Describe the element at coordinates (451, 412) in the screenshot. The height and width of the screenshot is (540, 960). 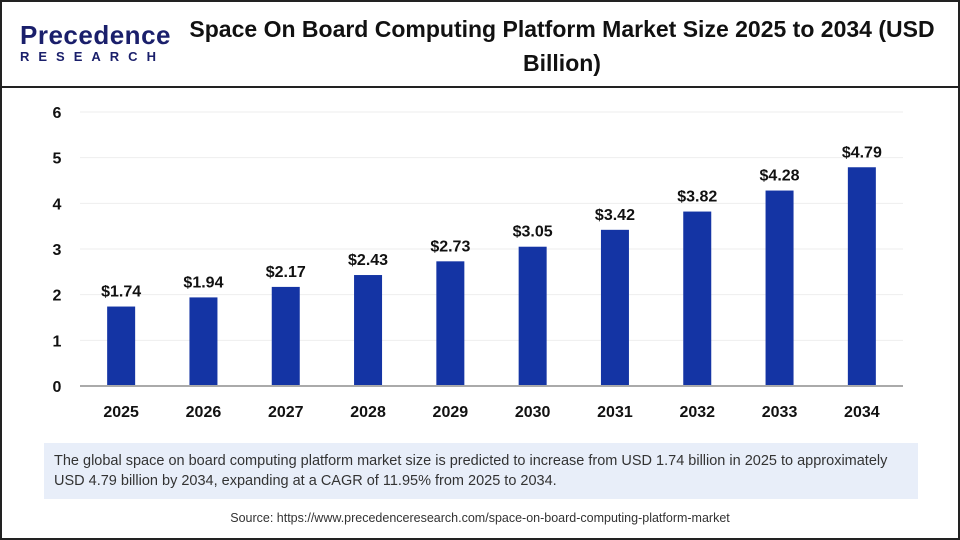
I see `x-tick-label: 2029` at that location.